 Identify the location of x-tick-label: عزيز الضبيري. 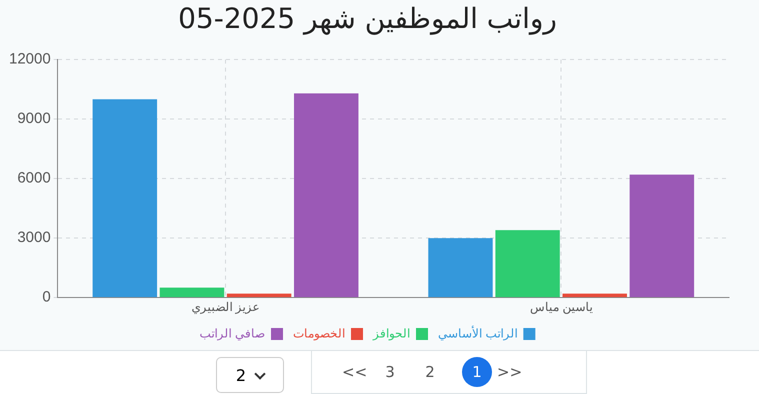
(225, 307).